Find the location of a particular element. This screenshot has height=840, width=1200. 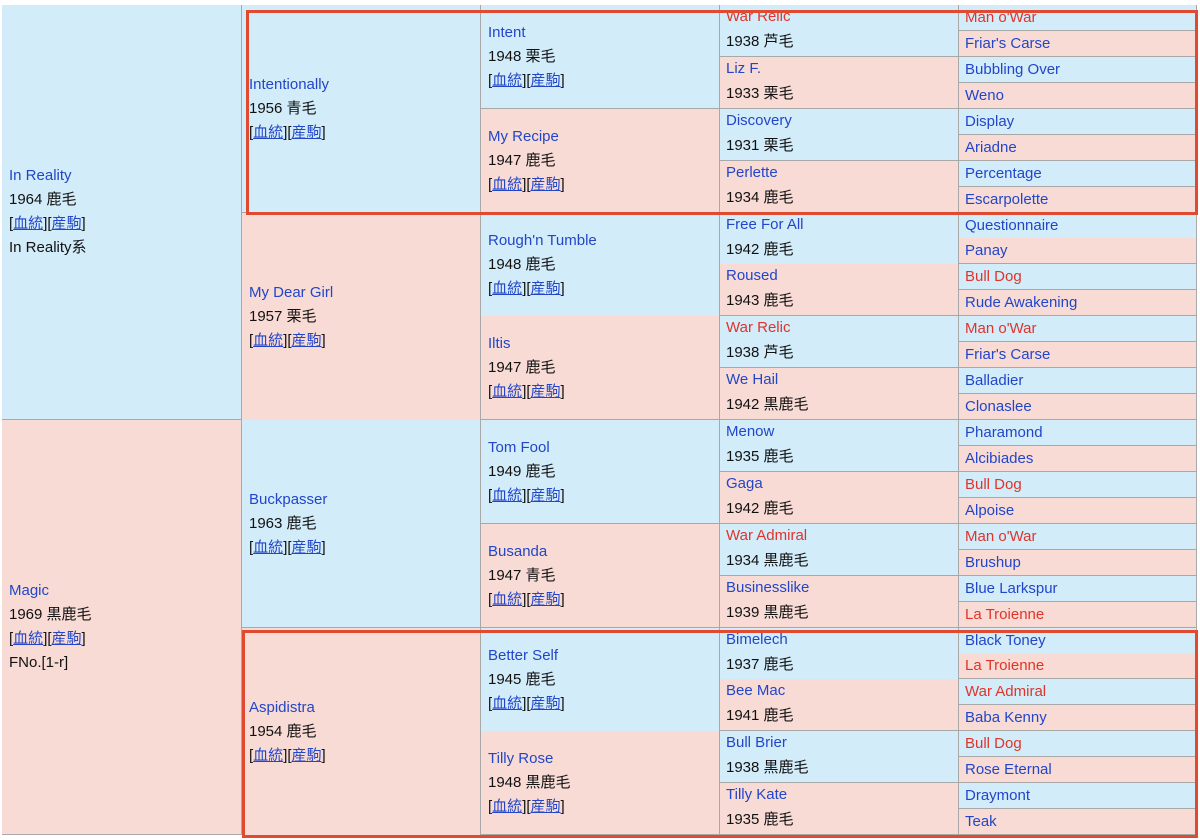

horse-name-link: Bubbling Over is located at coordinates (1013, 69).